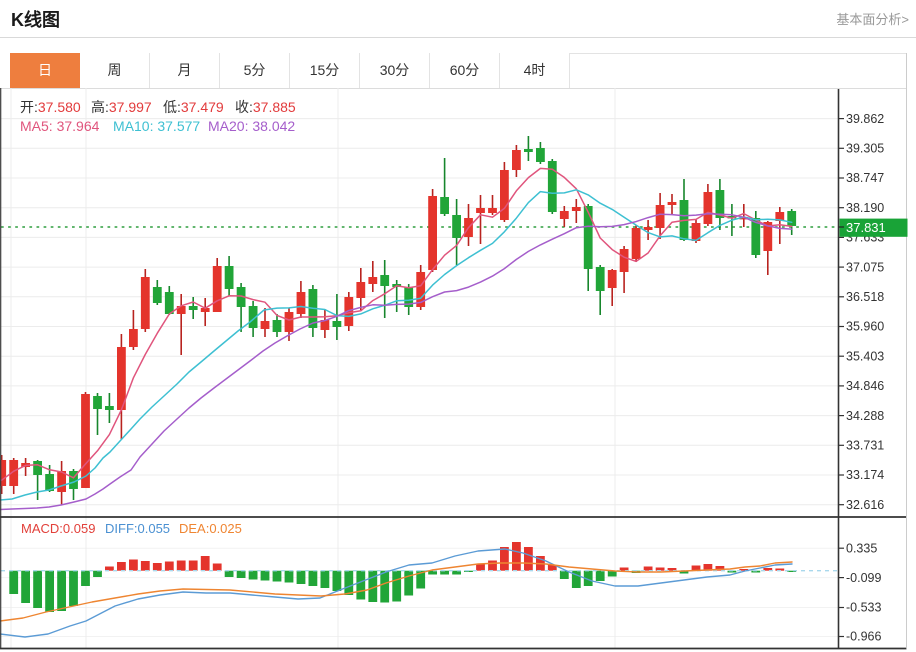 This screenshot has width=916, height=652. What do you see at coordinates (863, 608) in the screenshot?
I see `svg-text: -0.533` at bounding box center [863, 608].